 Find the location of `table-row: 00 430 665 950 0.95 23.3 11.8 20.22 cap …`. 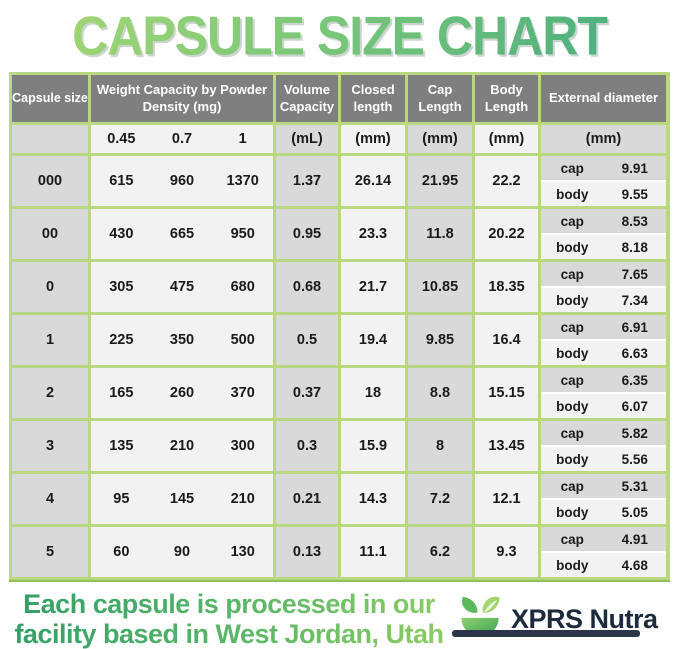

table-row: 00 430 665 950 0.95 23.3 11.8 20.22 cap … is located at coordinates (339, 234).